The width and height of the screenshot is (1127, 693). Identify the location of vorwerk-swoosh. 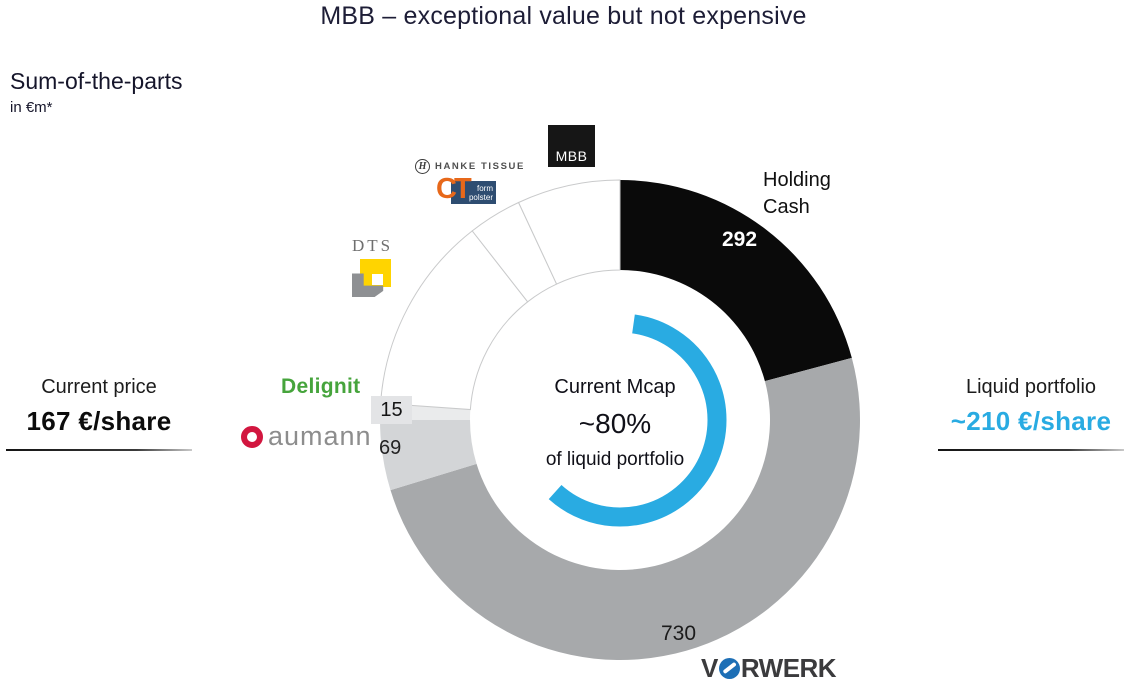
(729, 667).